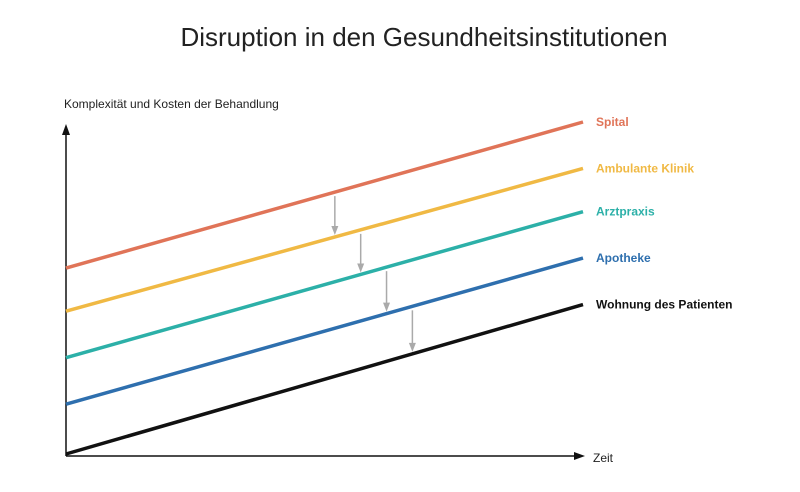 The width and height of the screenshot is (800, 492). I want to click on x-axis-arrowhead, so click(579, 456).